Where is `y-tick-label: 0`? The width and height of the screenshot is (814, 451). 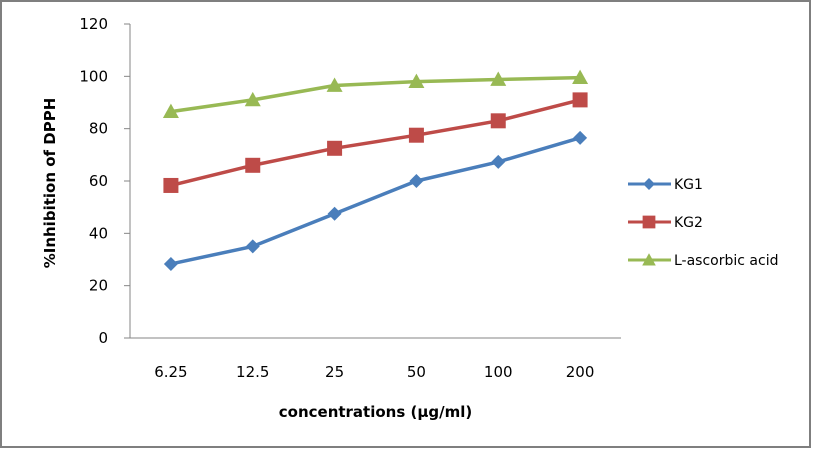 y-tick-label: 0 is located at coordinates (103, 338).